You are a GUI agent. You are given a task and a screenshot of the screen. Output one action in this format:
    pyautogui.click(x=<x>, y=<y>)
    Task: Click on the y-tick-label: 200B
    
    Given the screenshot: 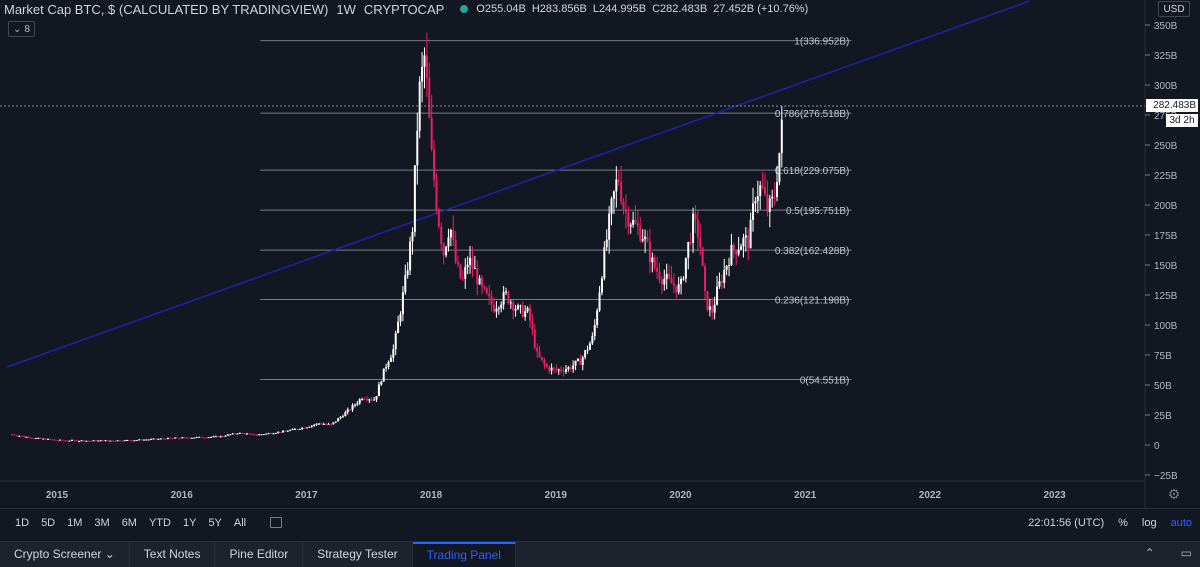 What is the action you would take?
    pyautogui.click(x=1166, y=206)
    